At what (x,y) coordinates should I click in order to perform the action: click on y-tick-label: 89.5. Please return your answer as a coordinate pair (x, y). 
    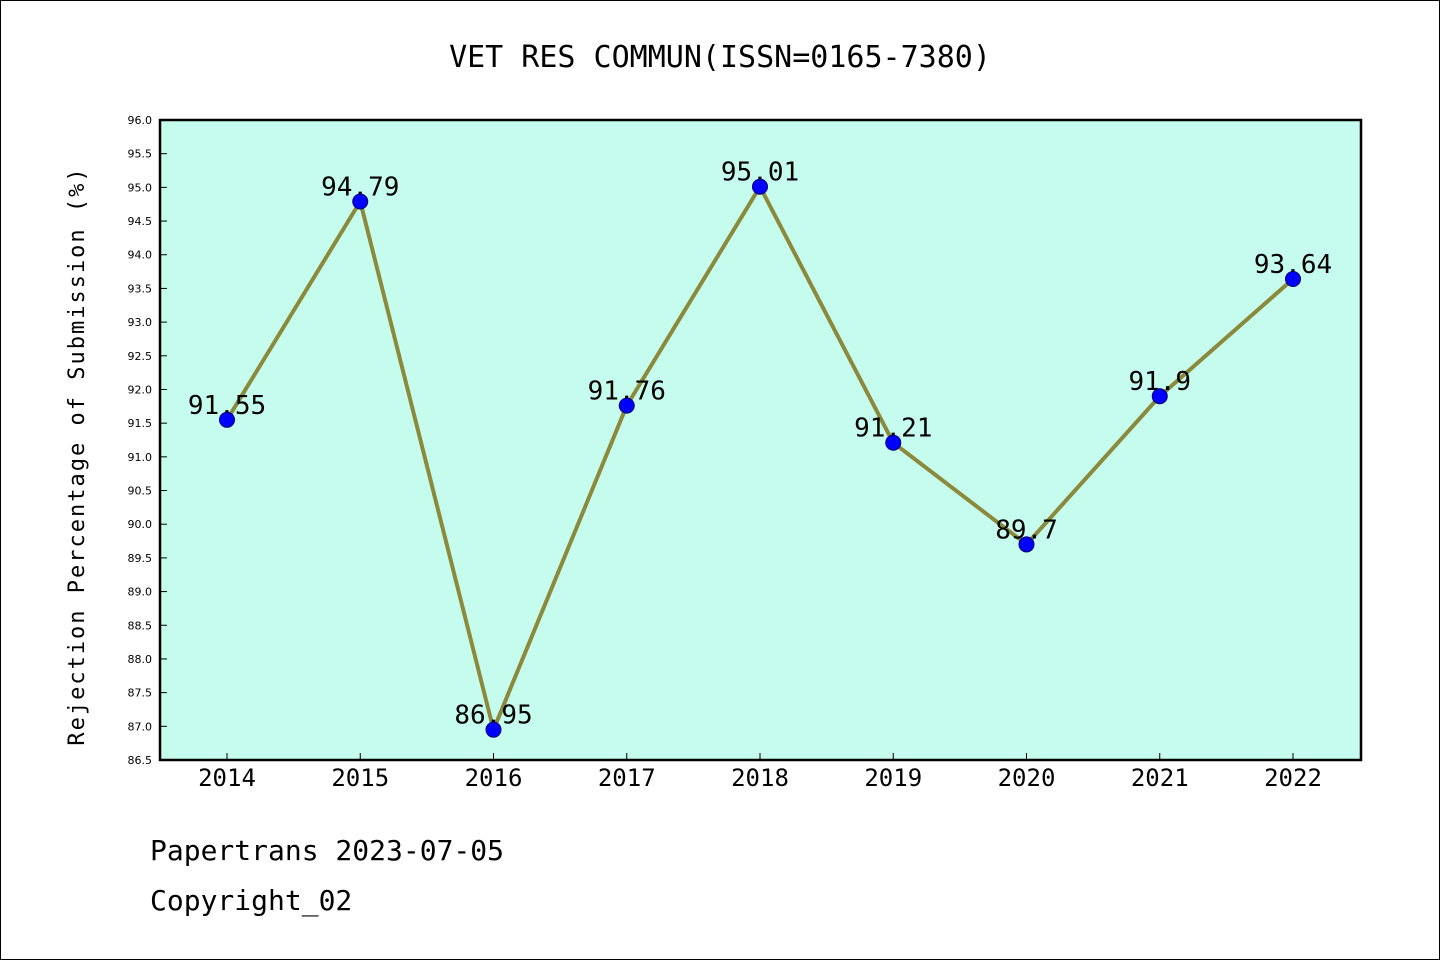
    Looking at the image, I should click on (140, 558).